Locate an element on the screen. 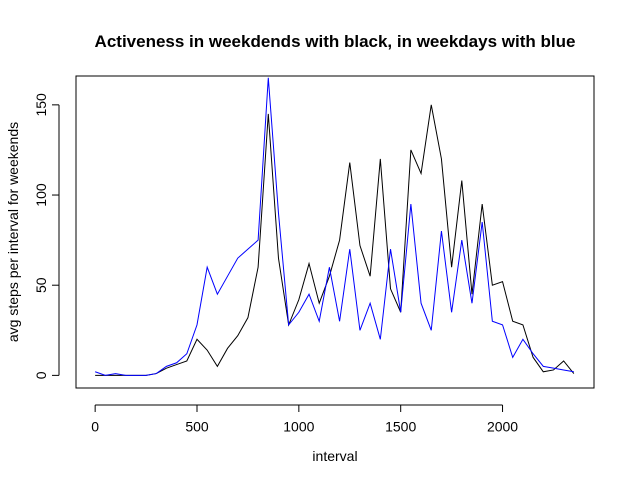 Image resolution: width=634 pixels, height=485 pixels. y-tick-label: 0 is located at coordinates (41, 375).